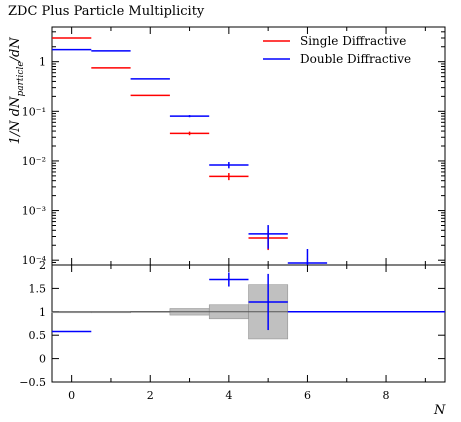 The width and height of the screenshot is (461, 422). I want to click on y-tick-label: 10⁻⁴, so click(34, 260).